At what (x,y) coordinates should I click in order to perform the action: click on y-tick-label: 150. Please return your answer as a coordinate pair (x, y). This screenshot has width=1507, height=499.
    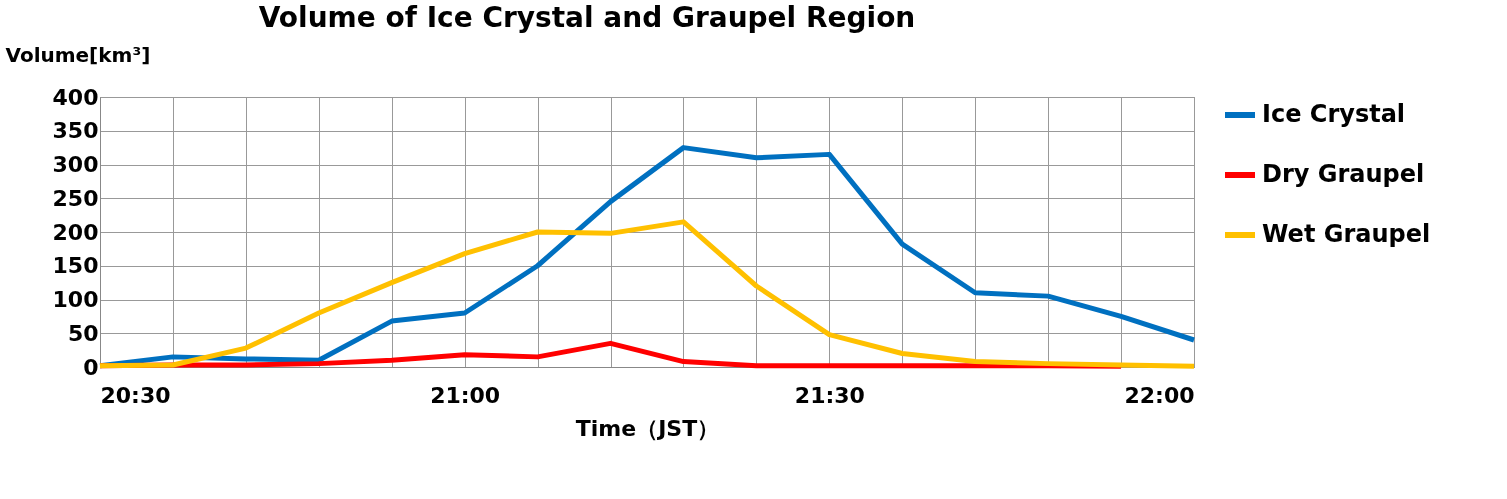
    Looking at the image, I should click on (75, 266).